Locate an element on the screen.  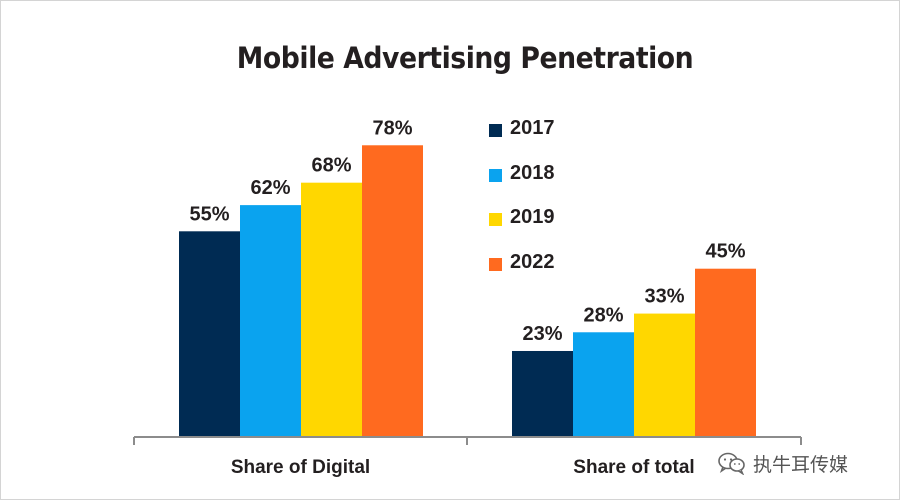
data-label-2022-1: 45% is located at coordinates (725, 252).